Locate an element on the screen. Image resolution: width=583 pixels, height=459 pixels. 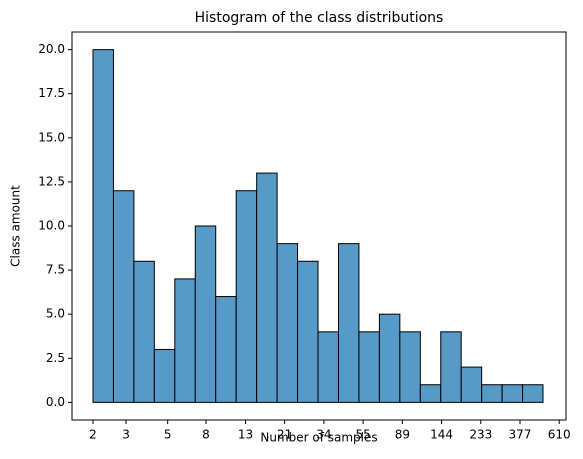
y-tick-label: 0.0 is located at coordinates (55, 402).